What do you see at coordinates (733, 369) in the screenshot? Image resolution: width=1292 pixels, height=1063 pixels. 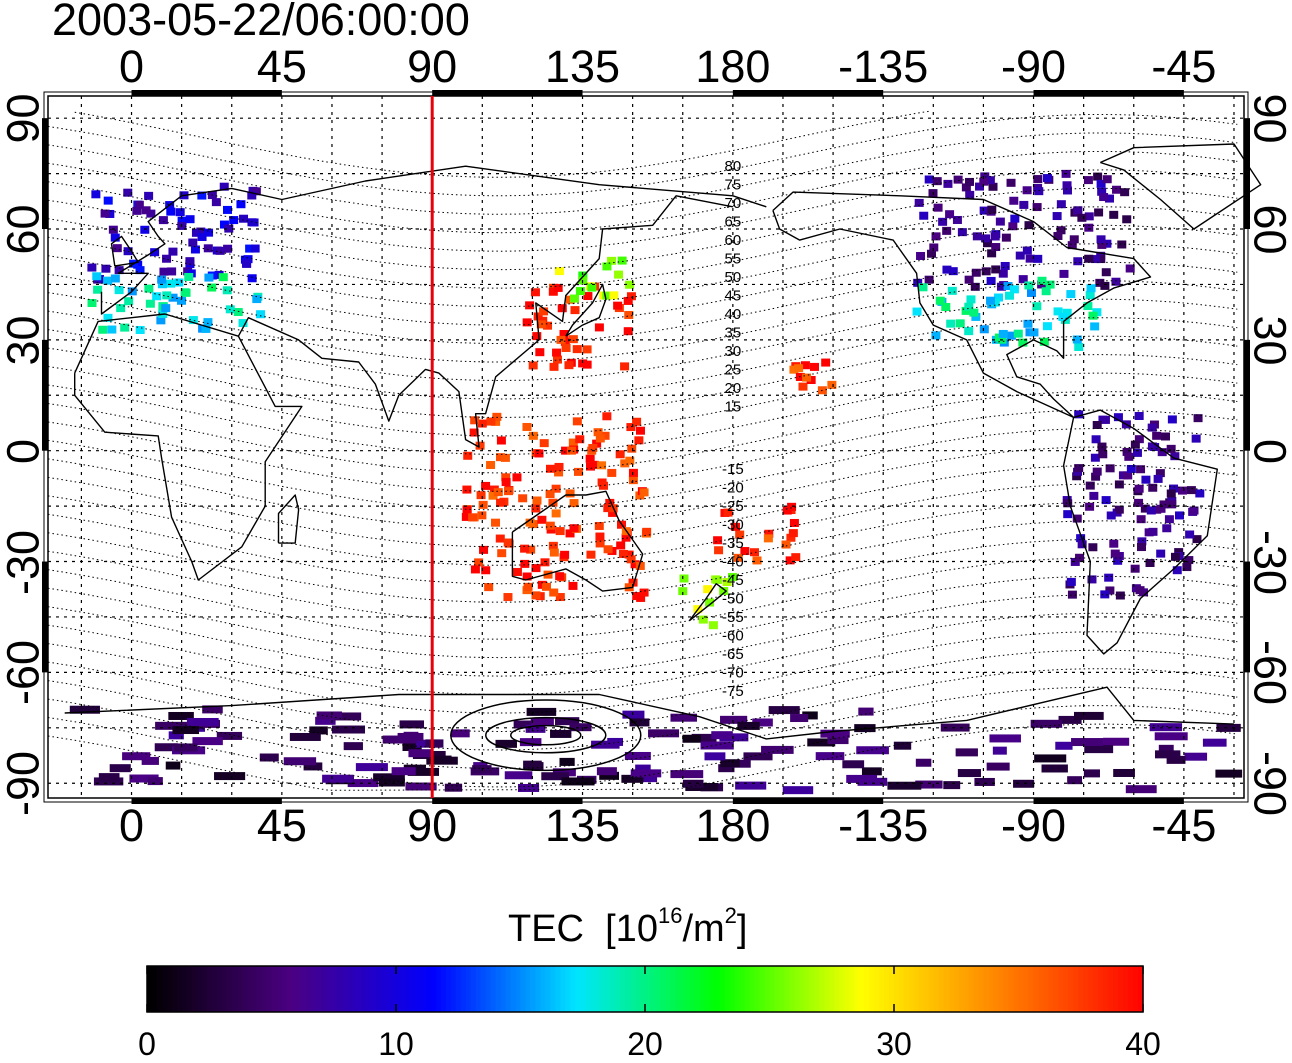 I see `contour-label: 25` at bounding box center [733, 369].